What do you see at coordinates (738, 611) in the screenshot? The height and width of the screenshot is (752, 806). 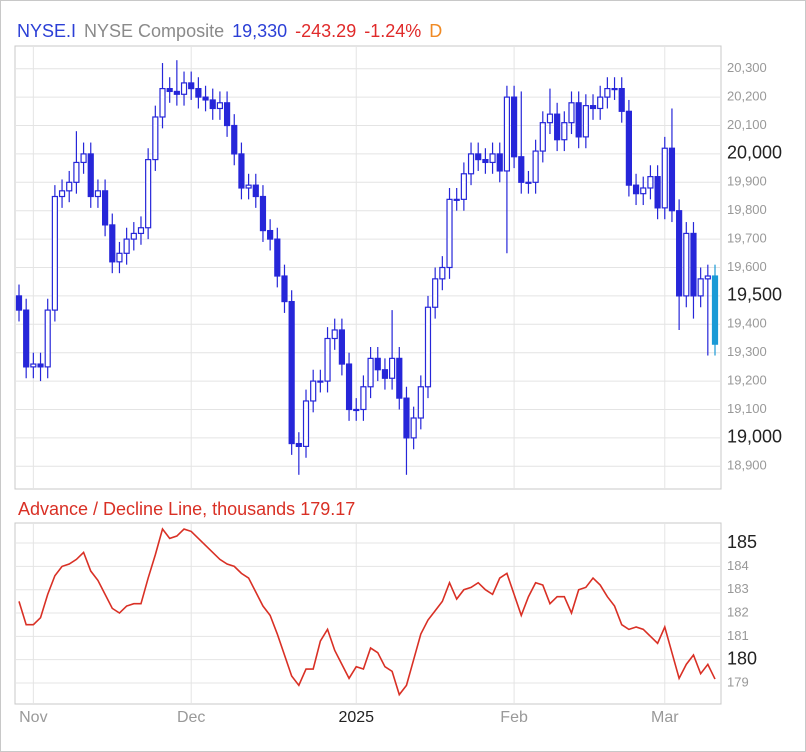 I see `y-tick-label: 182` at bounding box center [738, 611].